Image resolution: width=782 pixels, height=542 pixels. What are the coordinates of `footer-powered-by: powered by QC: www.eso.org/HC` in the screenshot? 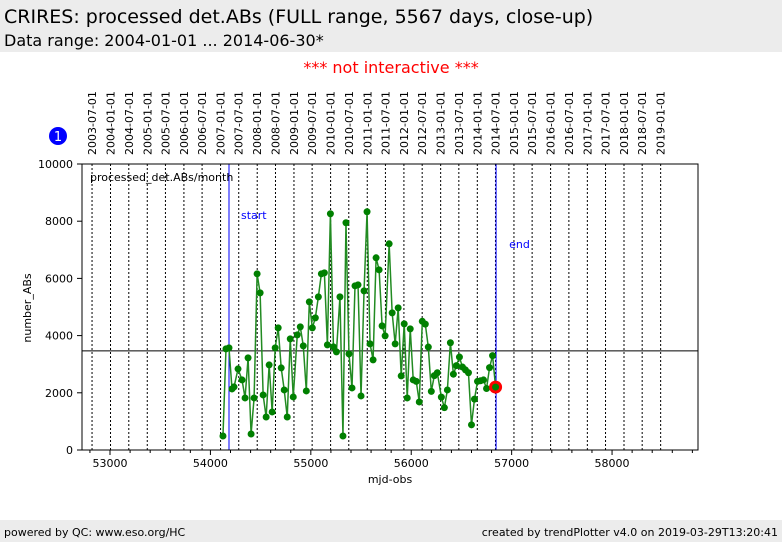 It's located at (95, 532).